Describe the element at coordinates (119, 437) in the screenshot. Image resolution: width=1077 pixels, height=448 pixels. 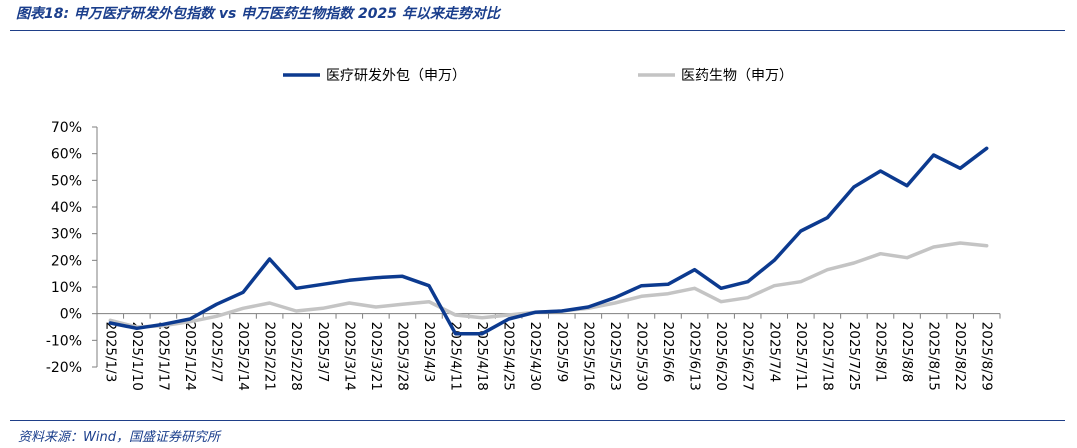
I see `source-note: 资料来源：Wind，国盛证券研究所` at that location.